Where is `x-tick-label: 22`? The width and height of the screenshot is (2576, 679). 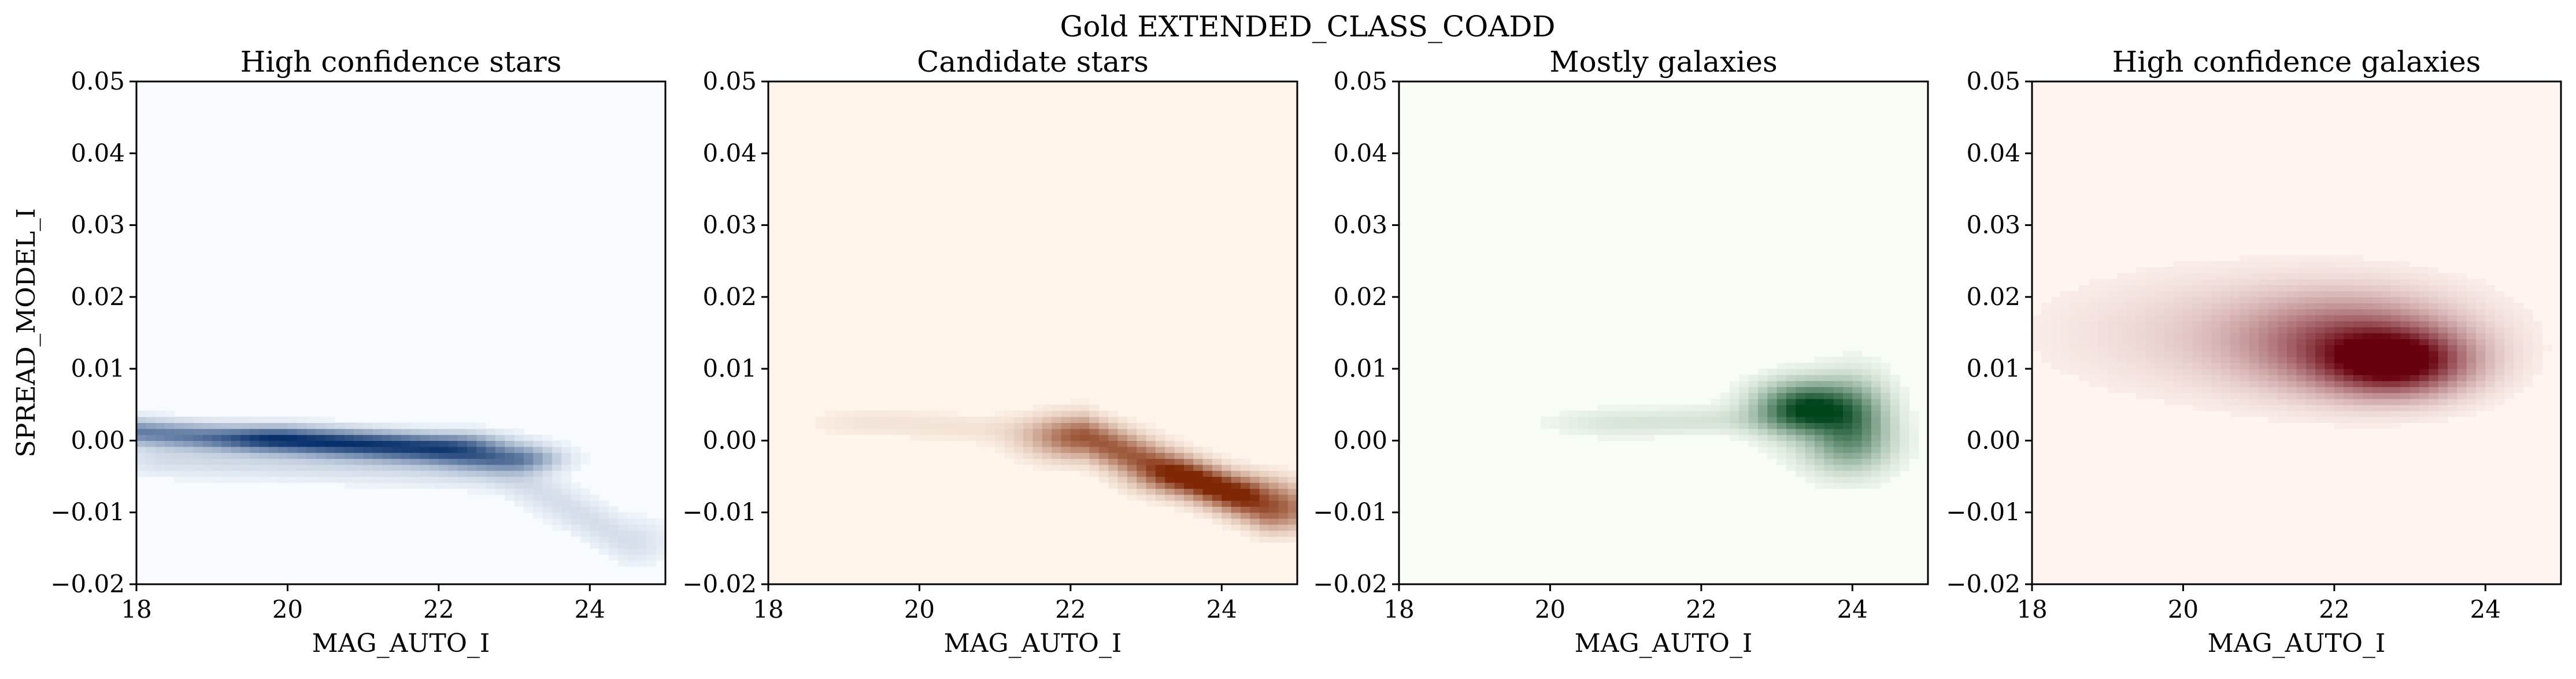
x-tick-label: 22 is located at coordinates (438, 610).